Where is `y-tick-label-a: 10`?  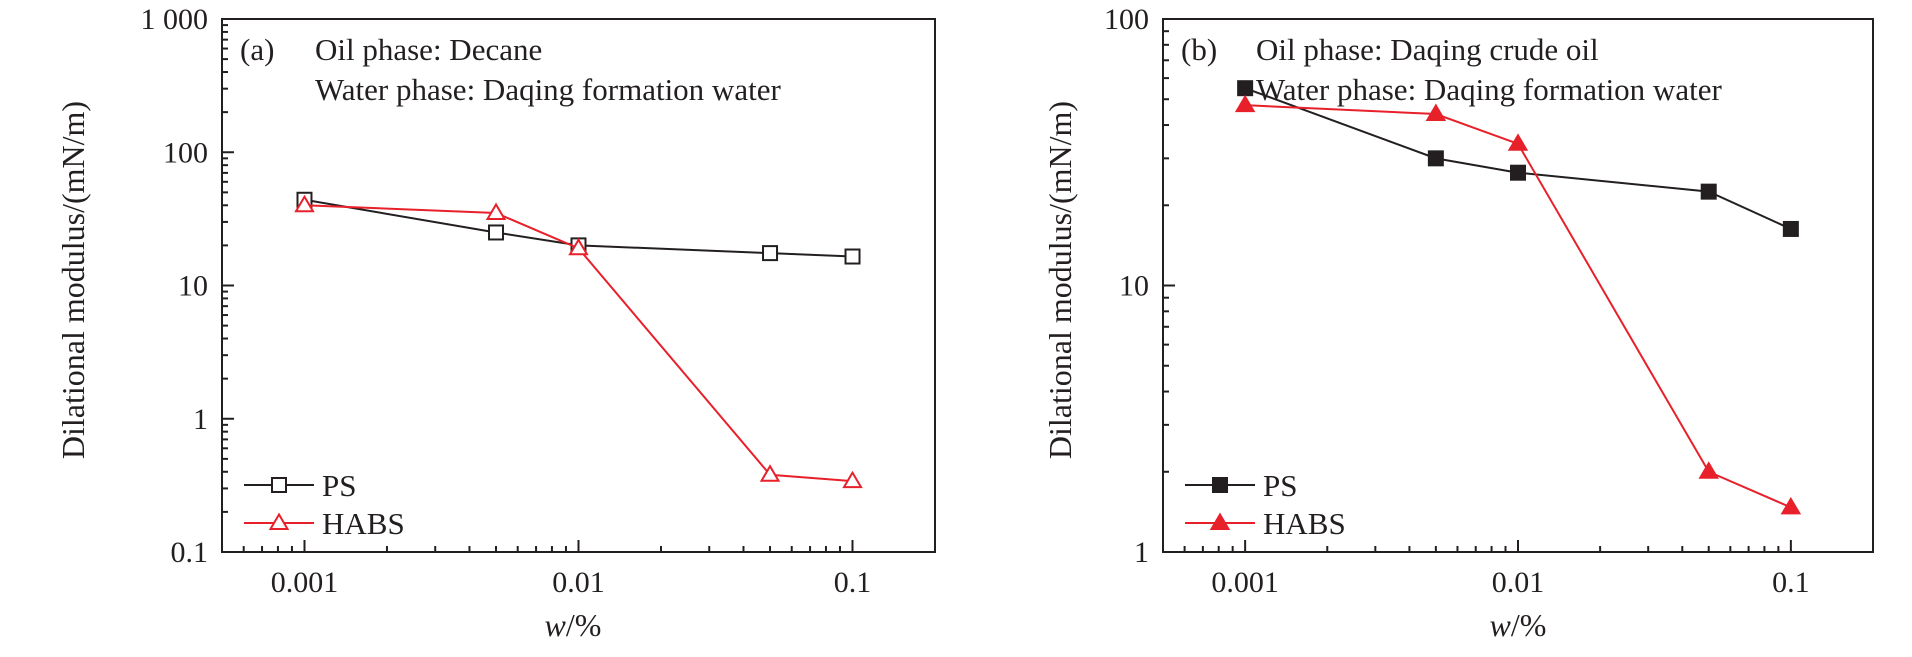
y-tick-label-a: 10 is located at coordinates (193, 286).